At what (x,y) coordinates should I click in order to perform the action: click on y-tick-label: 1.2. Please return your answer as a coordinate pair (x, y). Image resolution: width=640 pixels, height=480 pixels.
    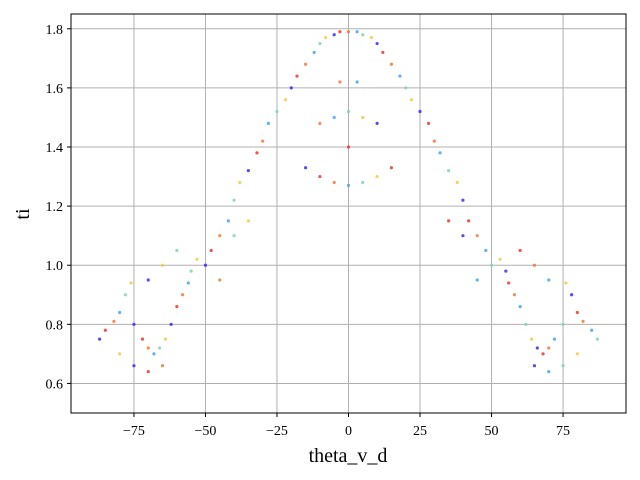
    Looking at the image, I should click on (55, 207).